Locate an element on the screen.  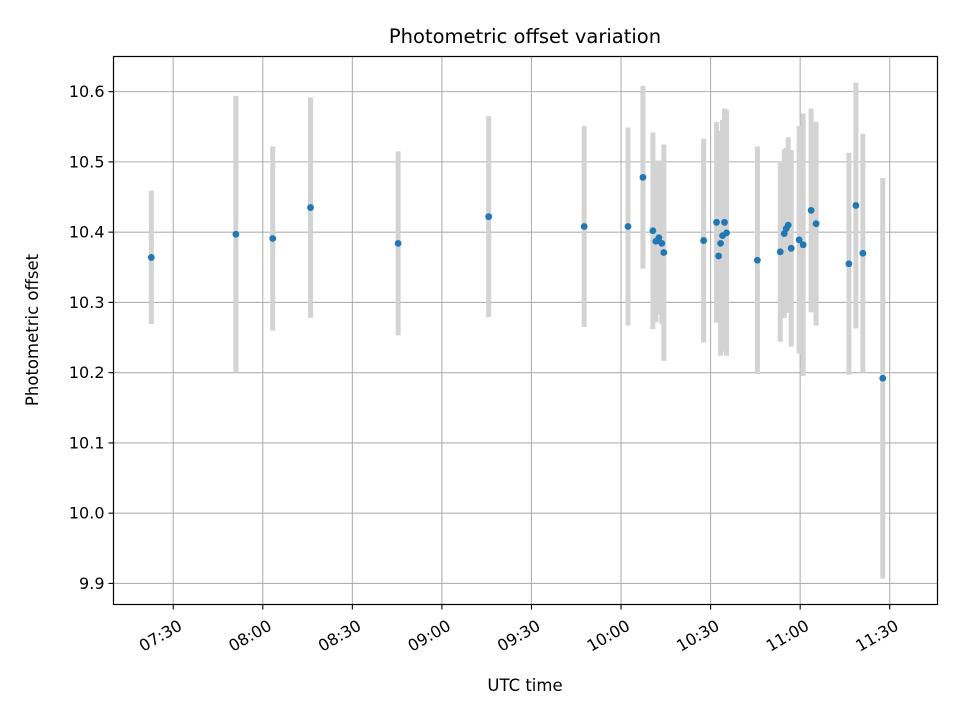
x-tick-label: 08:30 is located at coordinates (339, 636).